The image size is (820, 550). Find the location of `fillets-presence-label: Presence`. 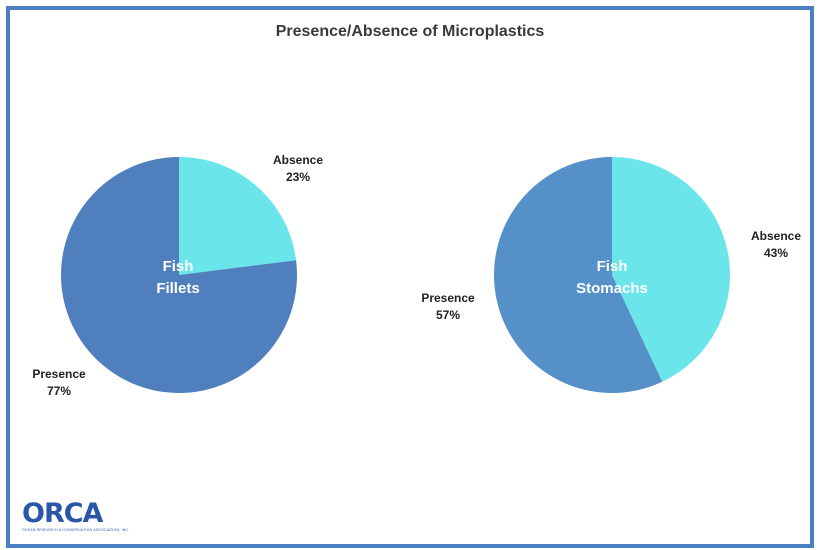

fillets-presence-label: Presence is located at coordinates (59, 374).